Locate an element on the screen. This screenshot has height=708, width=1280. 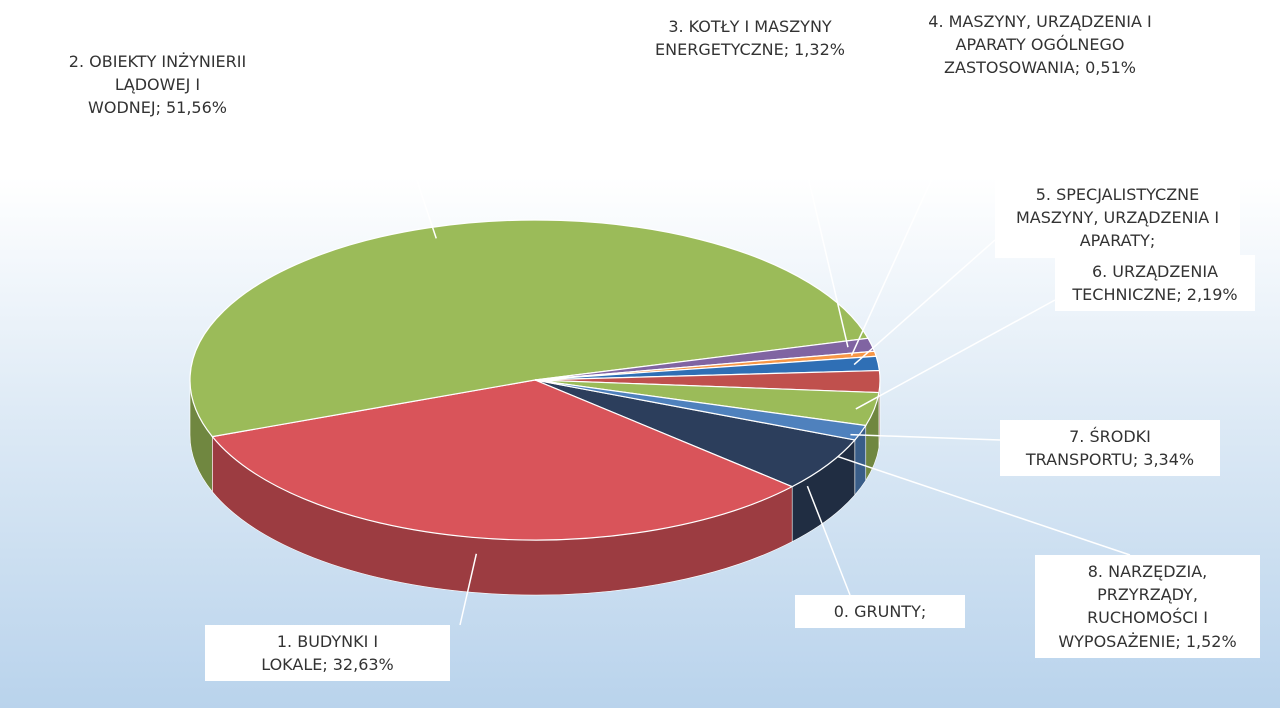
data-label: 7. ŚRODKI TRANSPORTU; 3,34% is located at coordinates (1110, 448).